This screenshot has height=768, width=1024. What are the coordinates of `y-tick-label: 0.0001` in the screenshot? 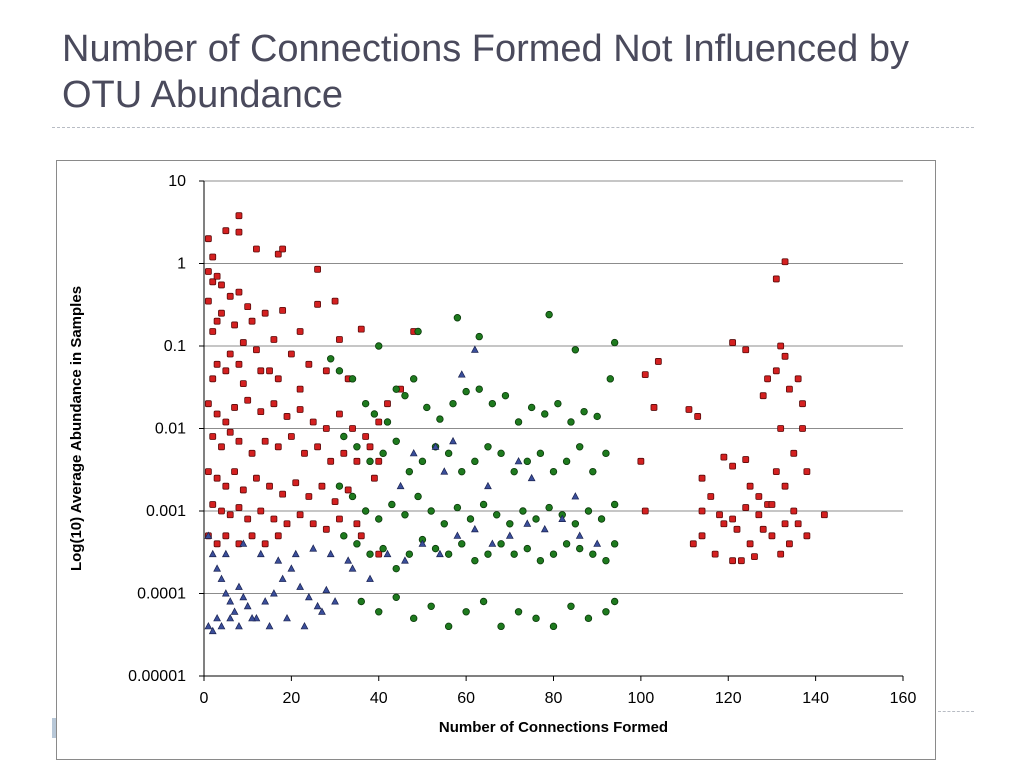 It's located at (161, 594).